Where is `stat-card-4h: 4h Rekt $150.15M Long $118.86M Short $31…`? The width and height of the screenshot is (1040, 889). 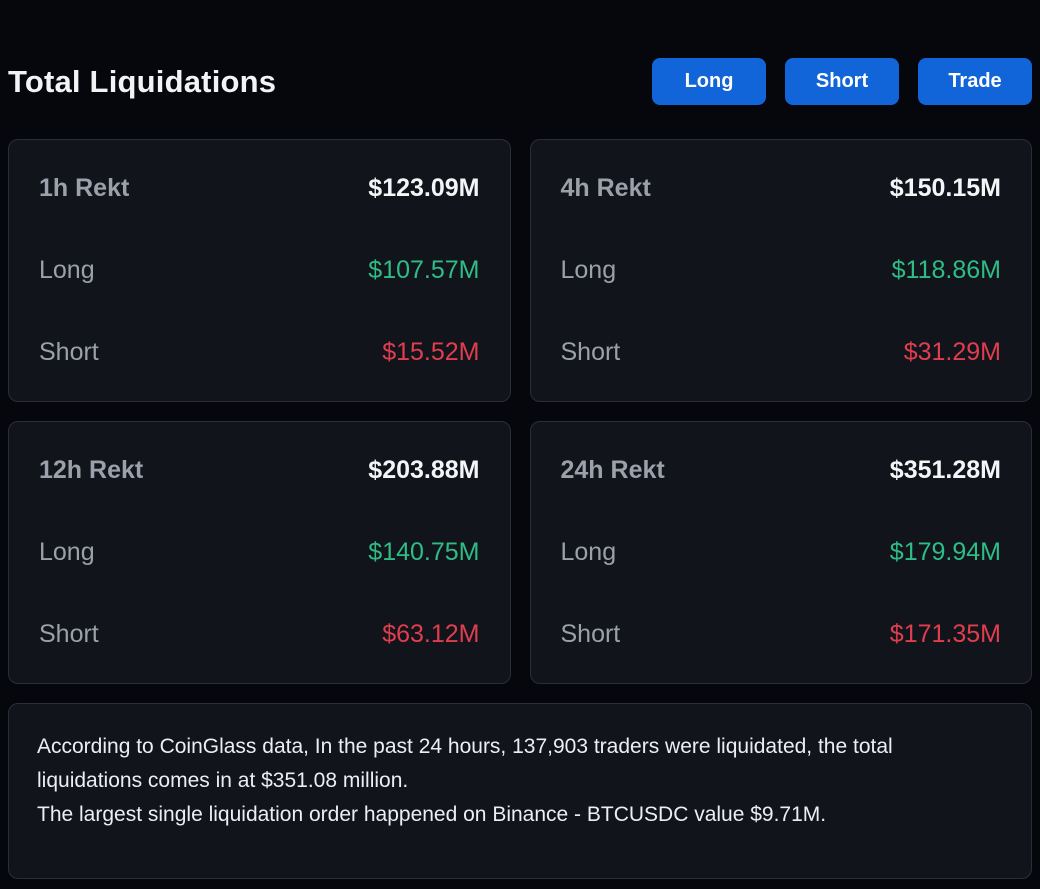 stat-card-4h: 4h Rekt $150.15M Long $118.86M Short $31… is located at coordinates (780, 270).